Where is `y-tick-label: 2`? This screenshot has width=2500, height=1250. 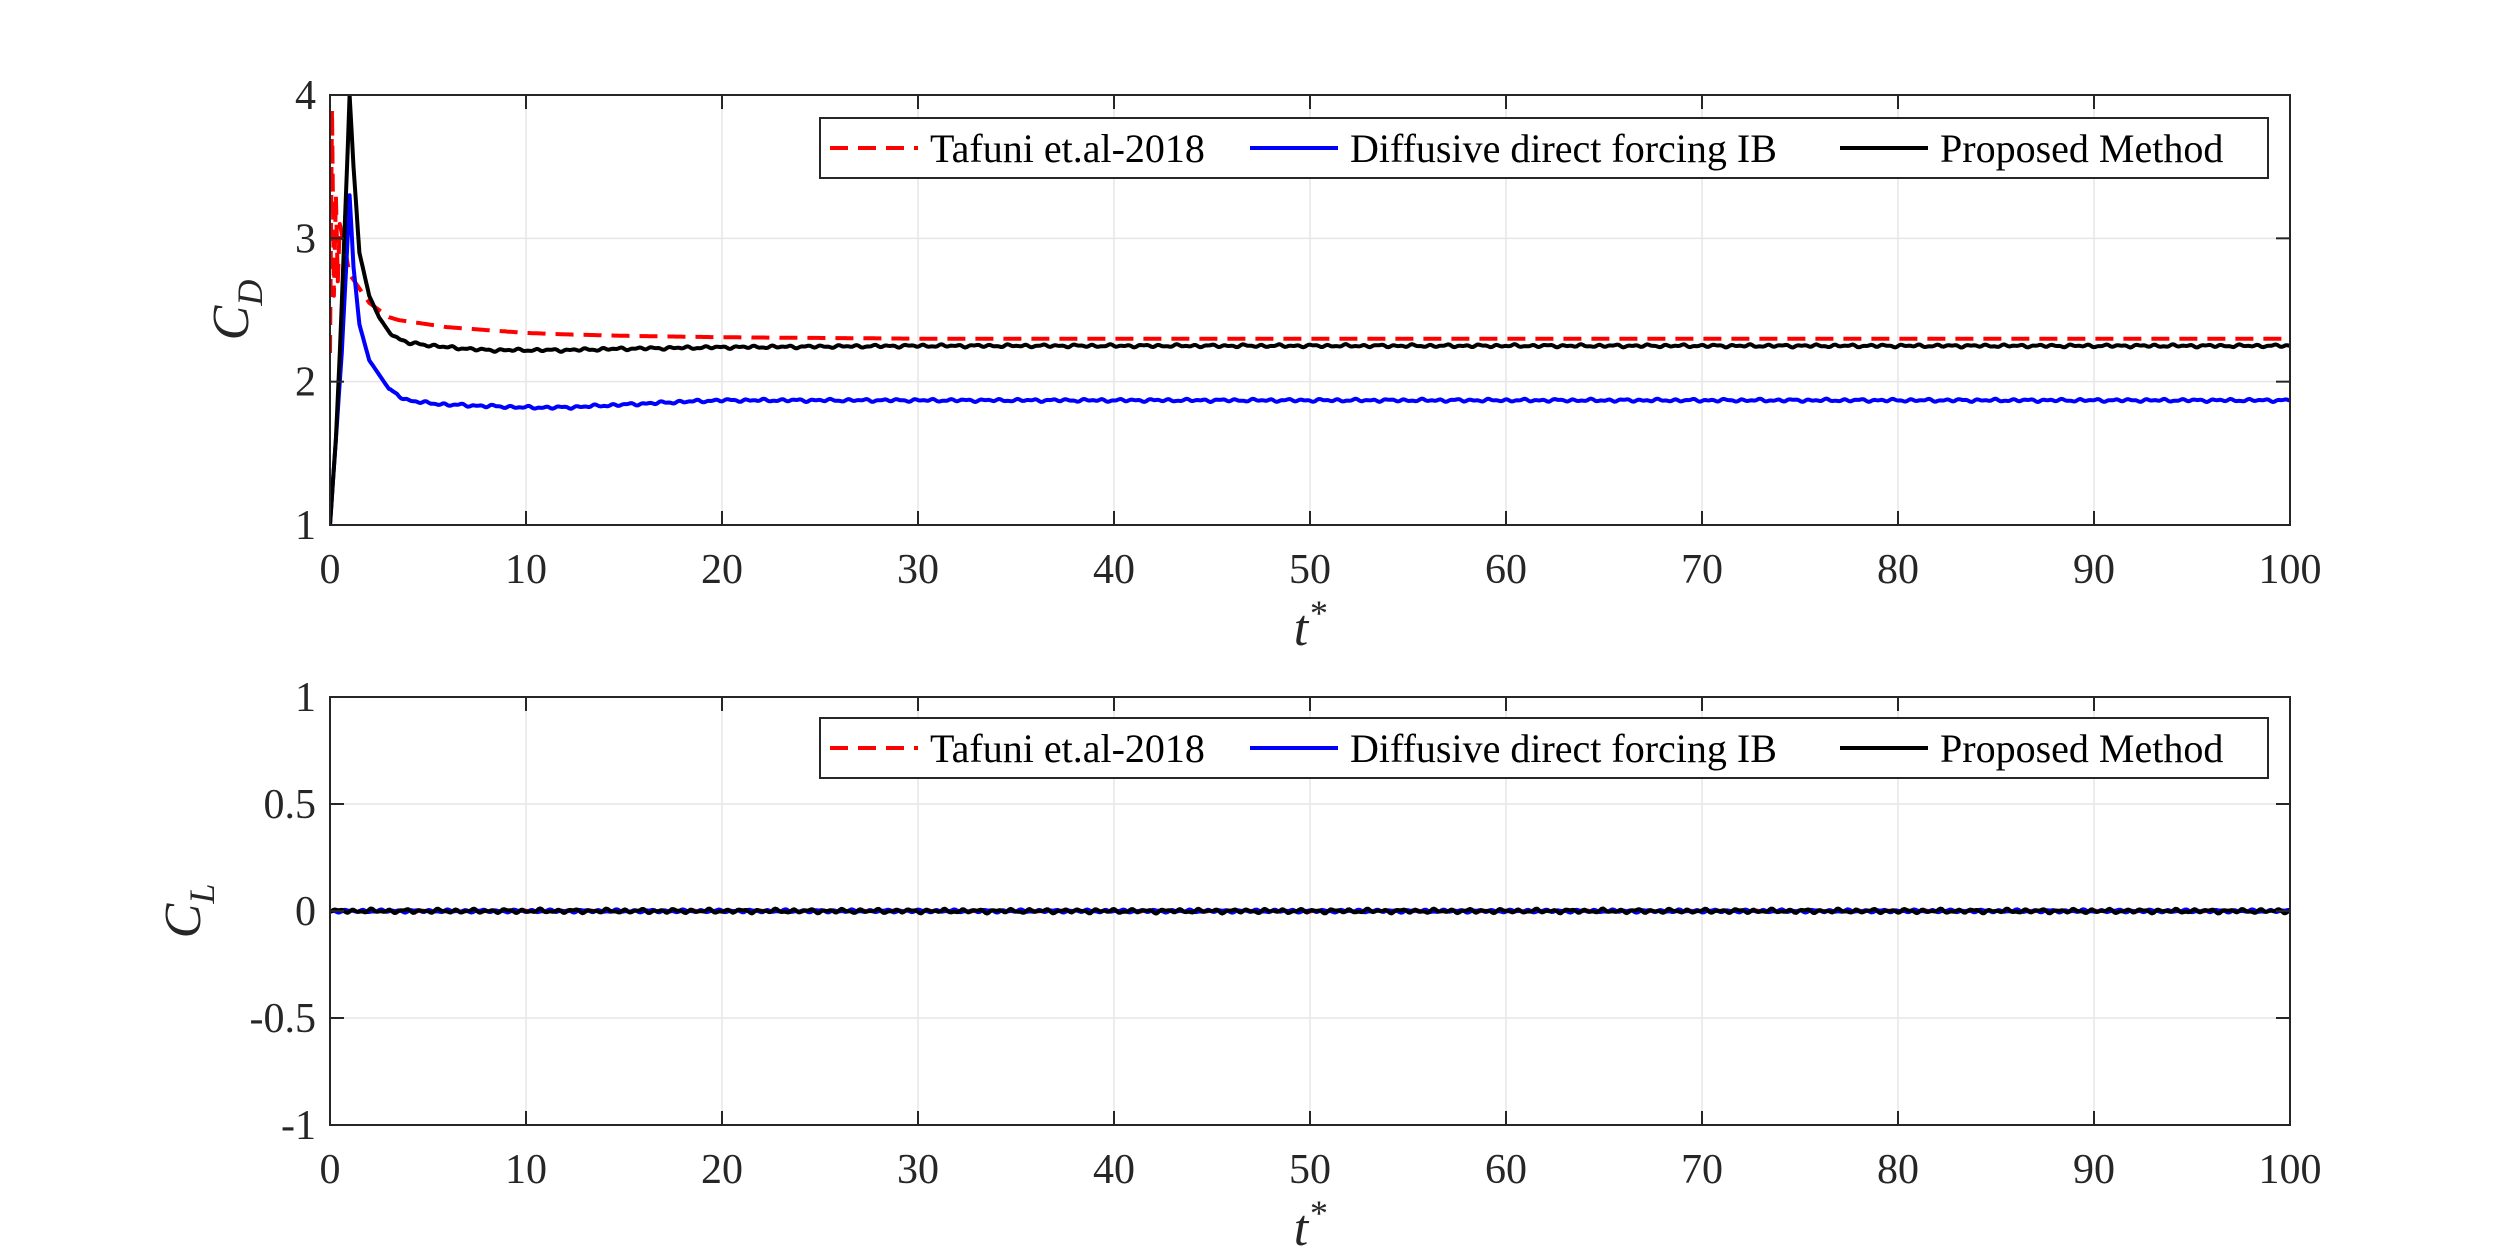 y-tick-label: 2 is located at coordinates (305, 383).